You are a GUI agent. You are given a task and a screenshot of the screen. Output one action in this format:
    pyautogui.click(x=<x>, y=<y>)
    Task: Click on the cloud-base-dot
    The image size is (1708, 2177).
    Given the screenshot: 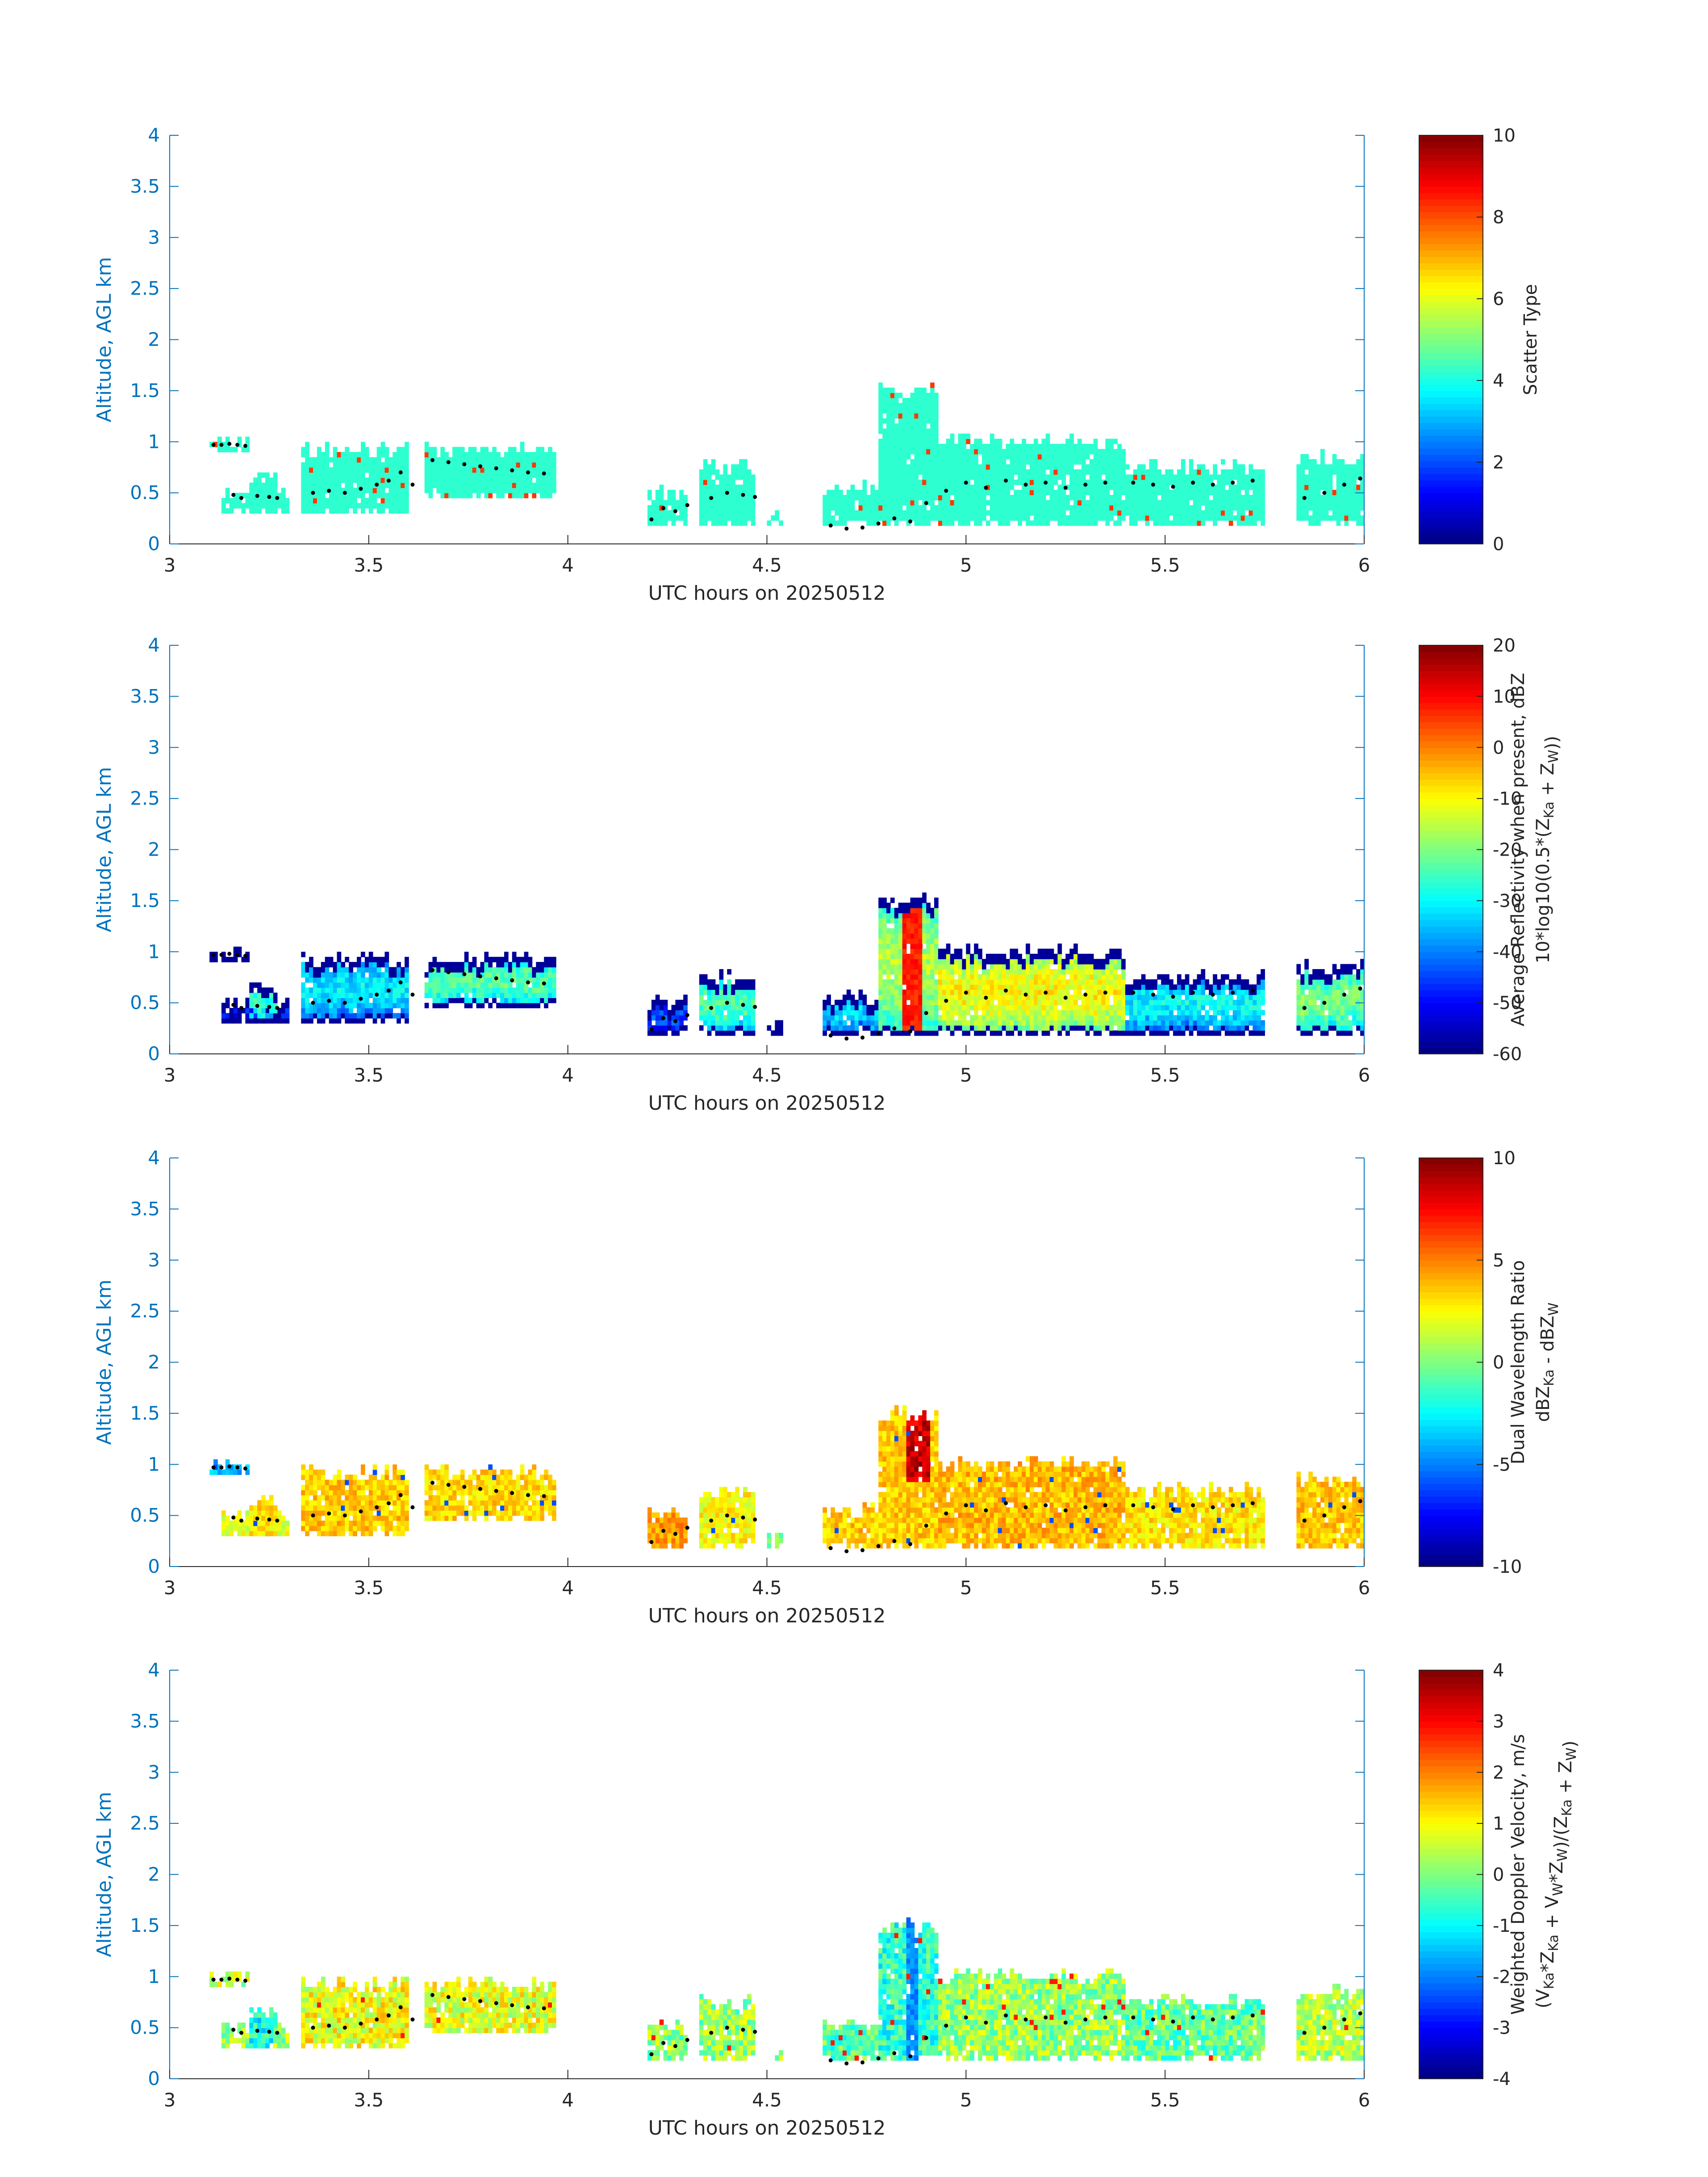 What is the action you would take?
    pyautogui.click(x=1085, y=484)
    